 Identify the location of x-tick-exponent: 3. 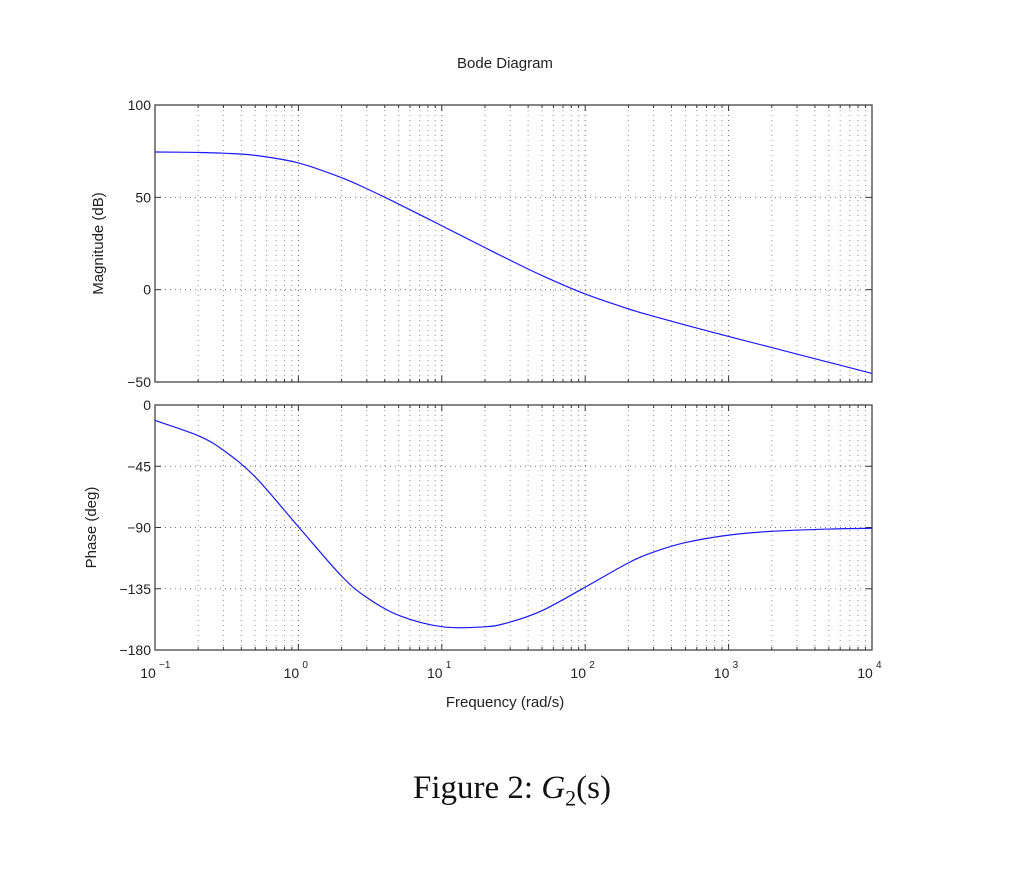
(736, 665).